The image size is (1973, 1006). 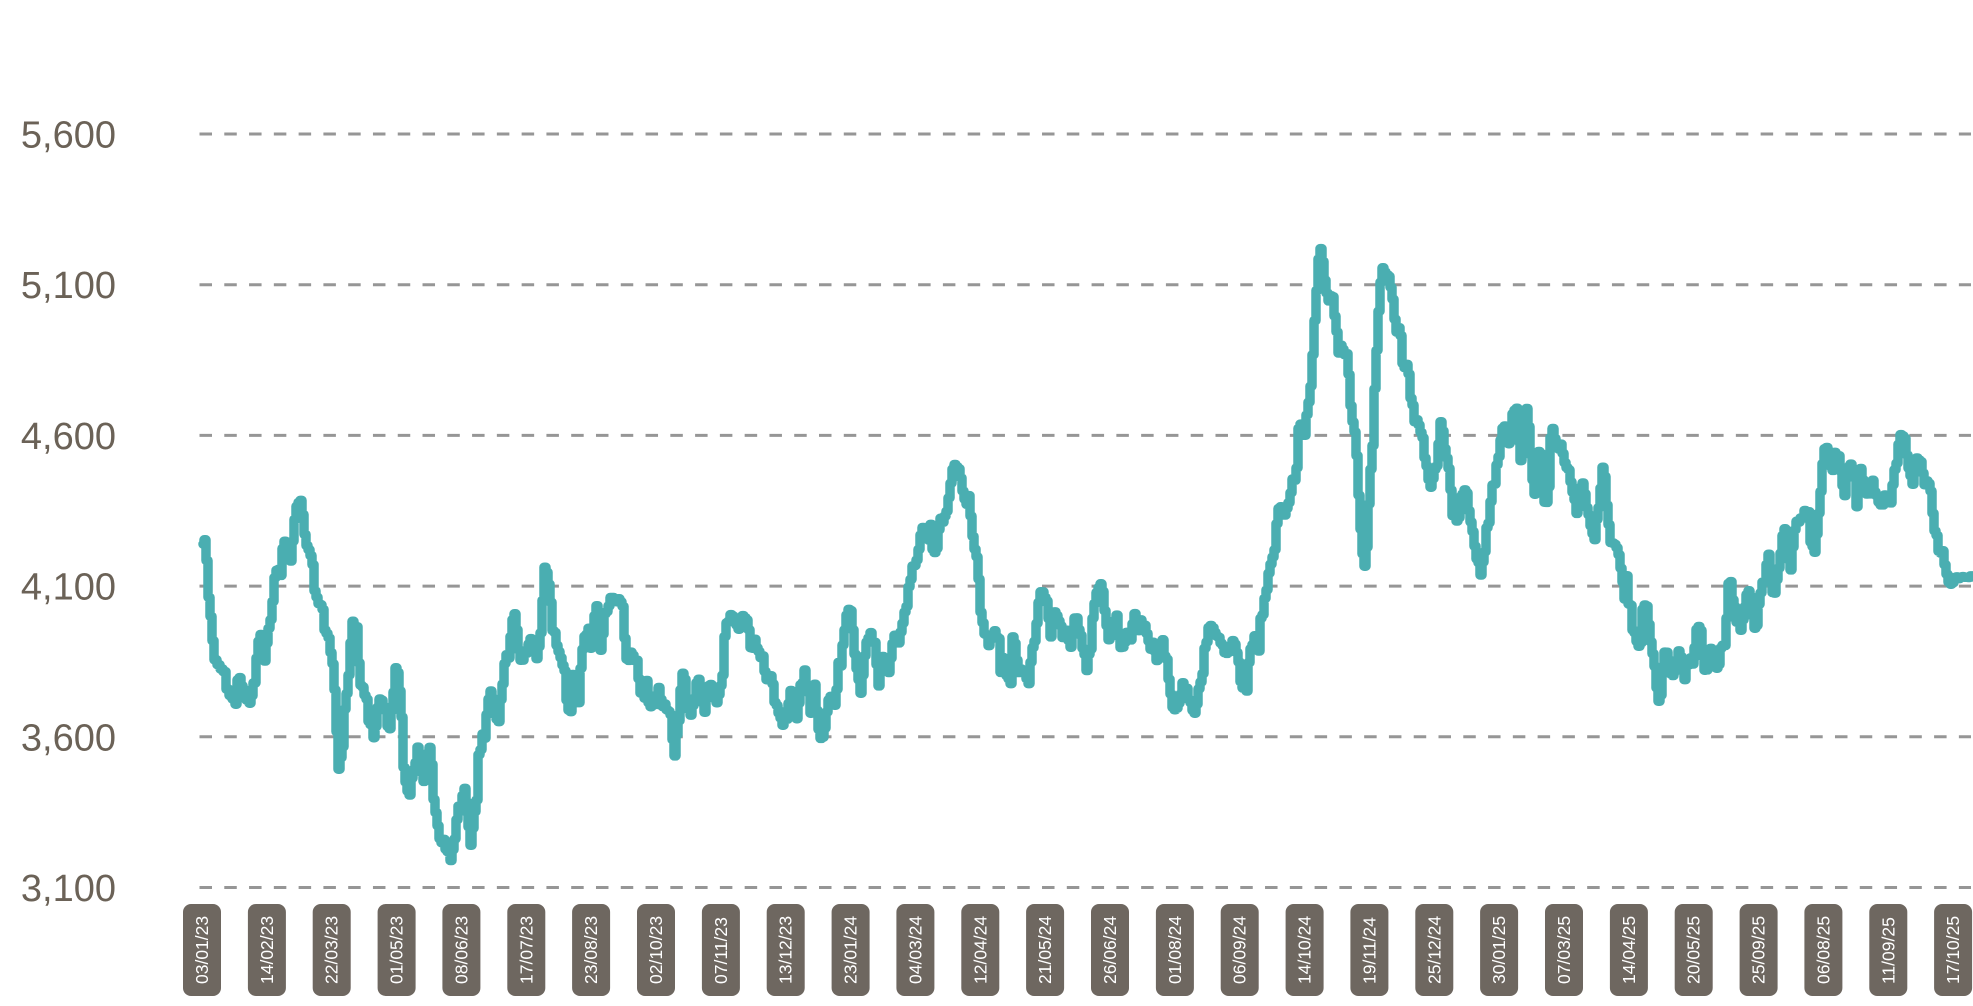 I want to click on svg-text: 5,600, so click(x=68, y=136).